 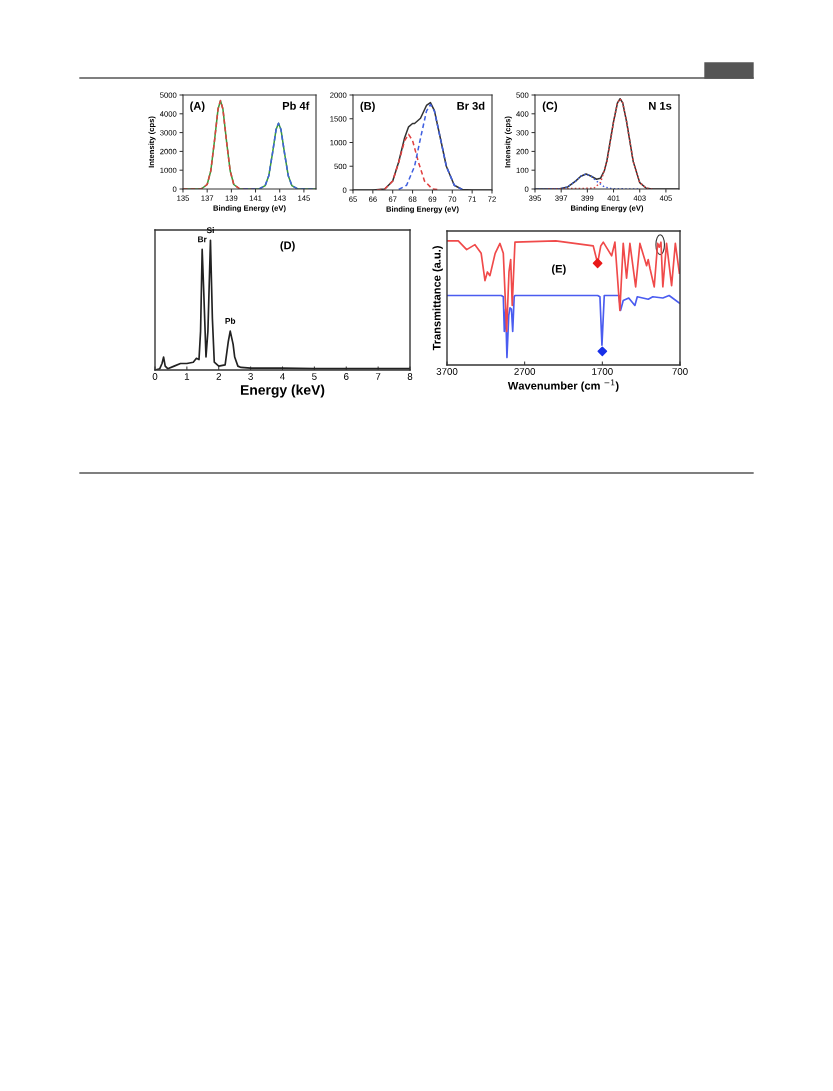 What do you see at coordinates (187, 376) in the screenshot?
I see `x-tick-label: 1` at bounding box center [187, 376].